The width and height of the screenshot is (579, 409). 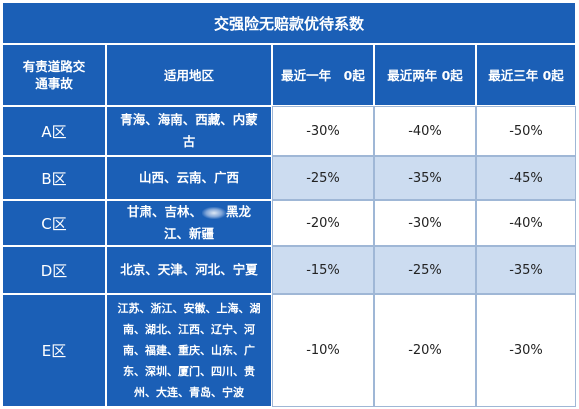 What do you see at coordinates (323, 131) in the screenshot?
I see `value-one-year: -30%` at bounding box center [323, 131].